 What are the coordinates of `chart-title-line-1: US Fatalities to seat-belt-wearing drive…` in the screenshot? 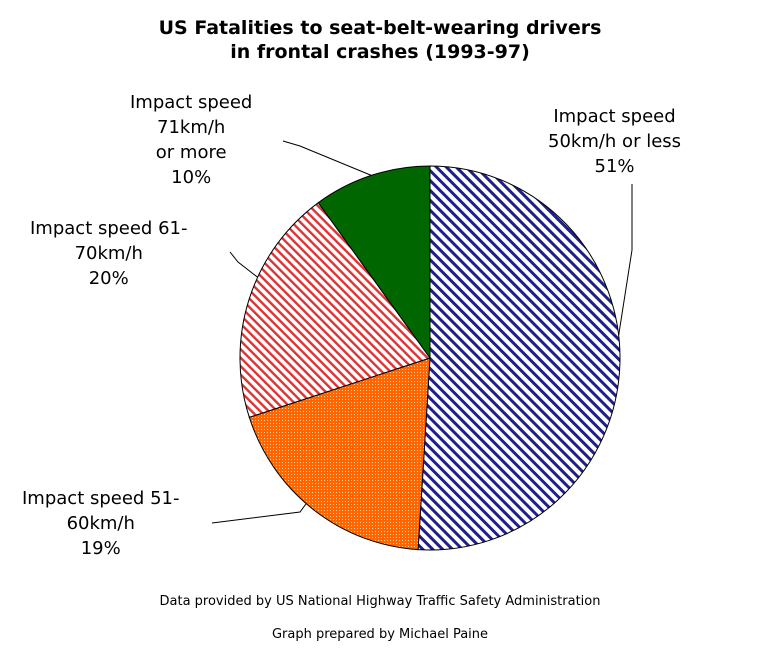 It's located at (380, 28).